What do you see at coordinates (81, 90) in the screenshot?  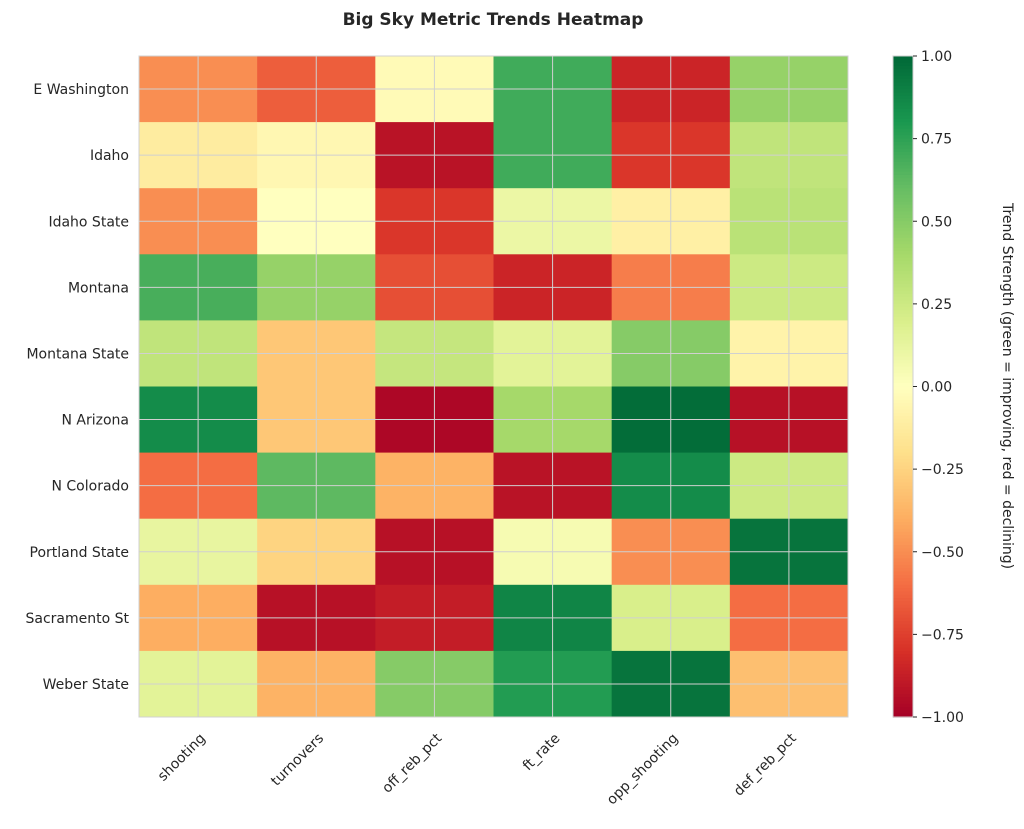 I see `row-label: E Washington` at bounding box center [81, 90].